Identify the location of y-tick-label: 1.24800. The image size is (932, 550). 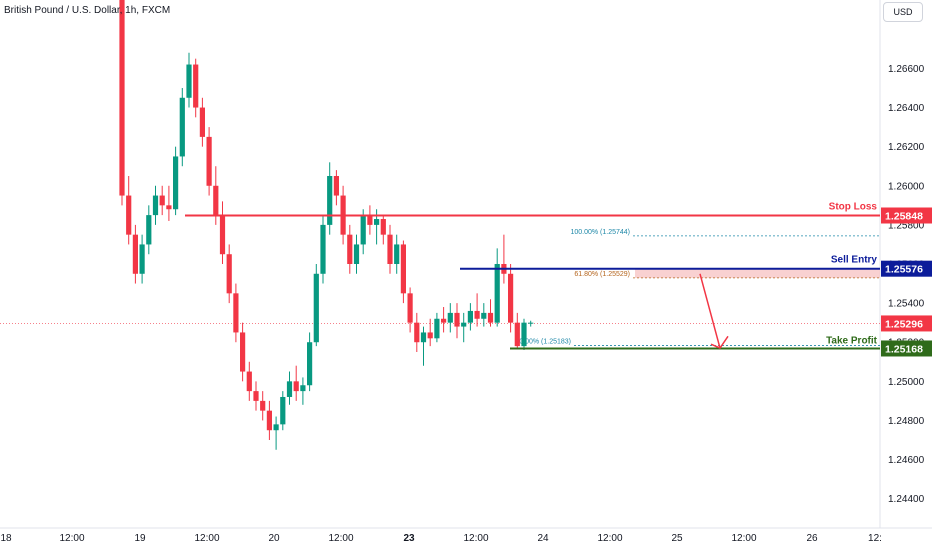
(906, 421).